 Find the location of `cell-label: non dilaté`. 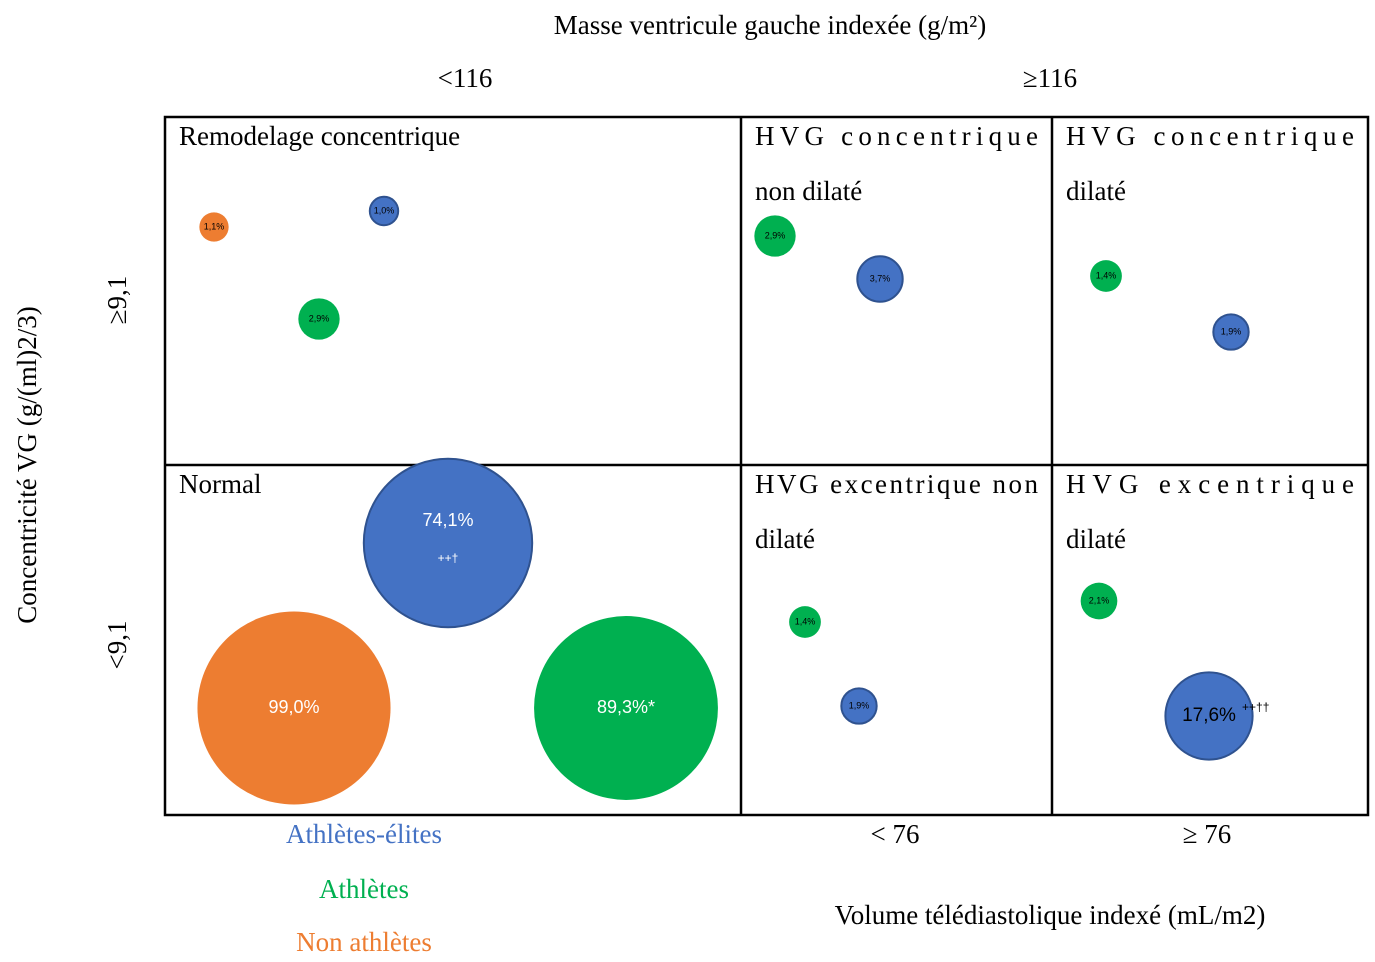

cell-label: non dilaté is located at coordinates (808, 191).